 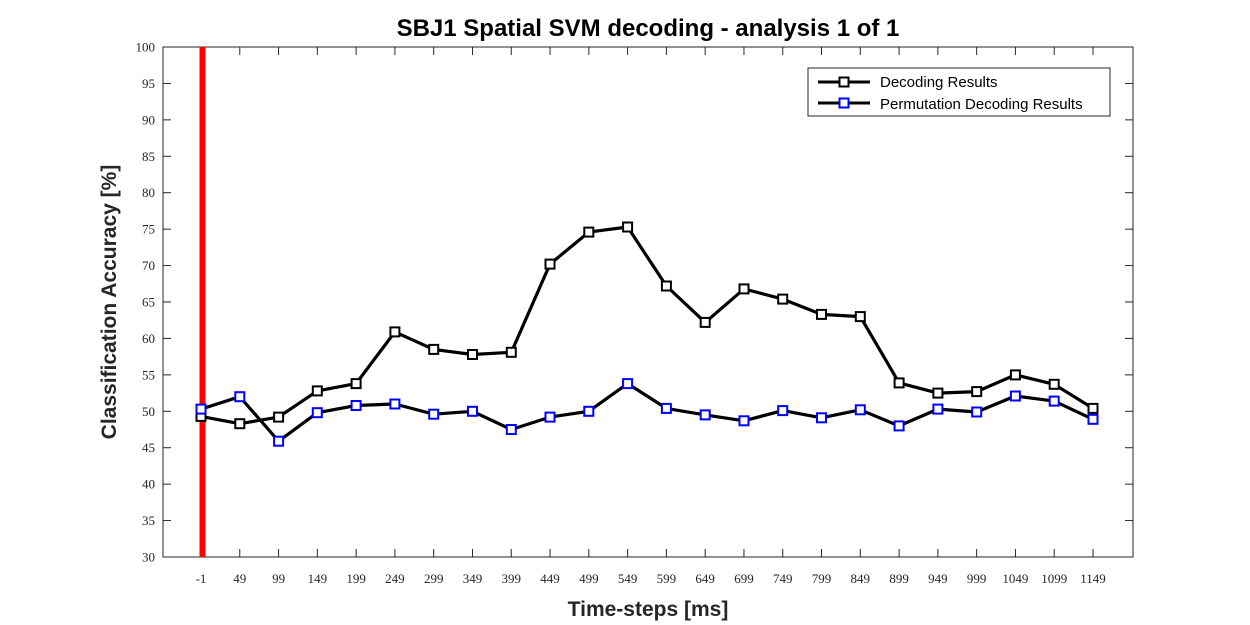 What do you see at coordinates (628, 578) in the screenshot?
I see `x-tick-label: 549` at bounding box center [628, 578].